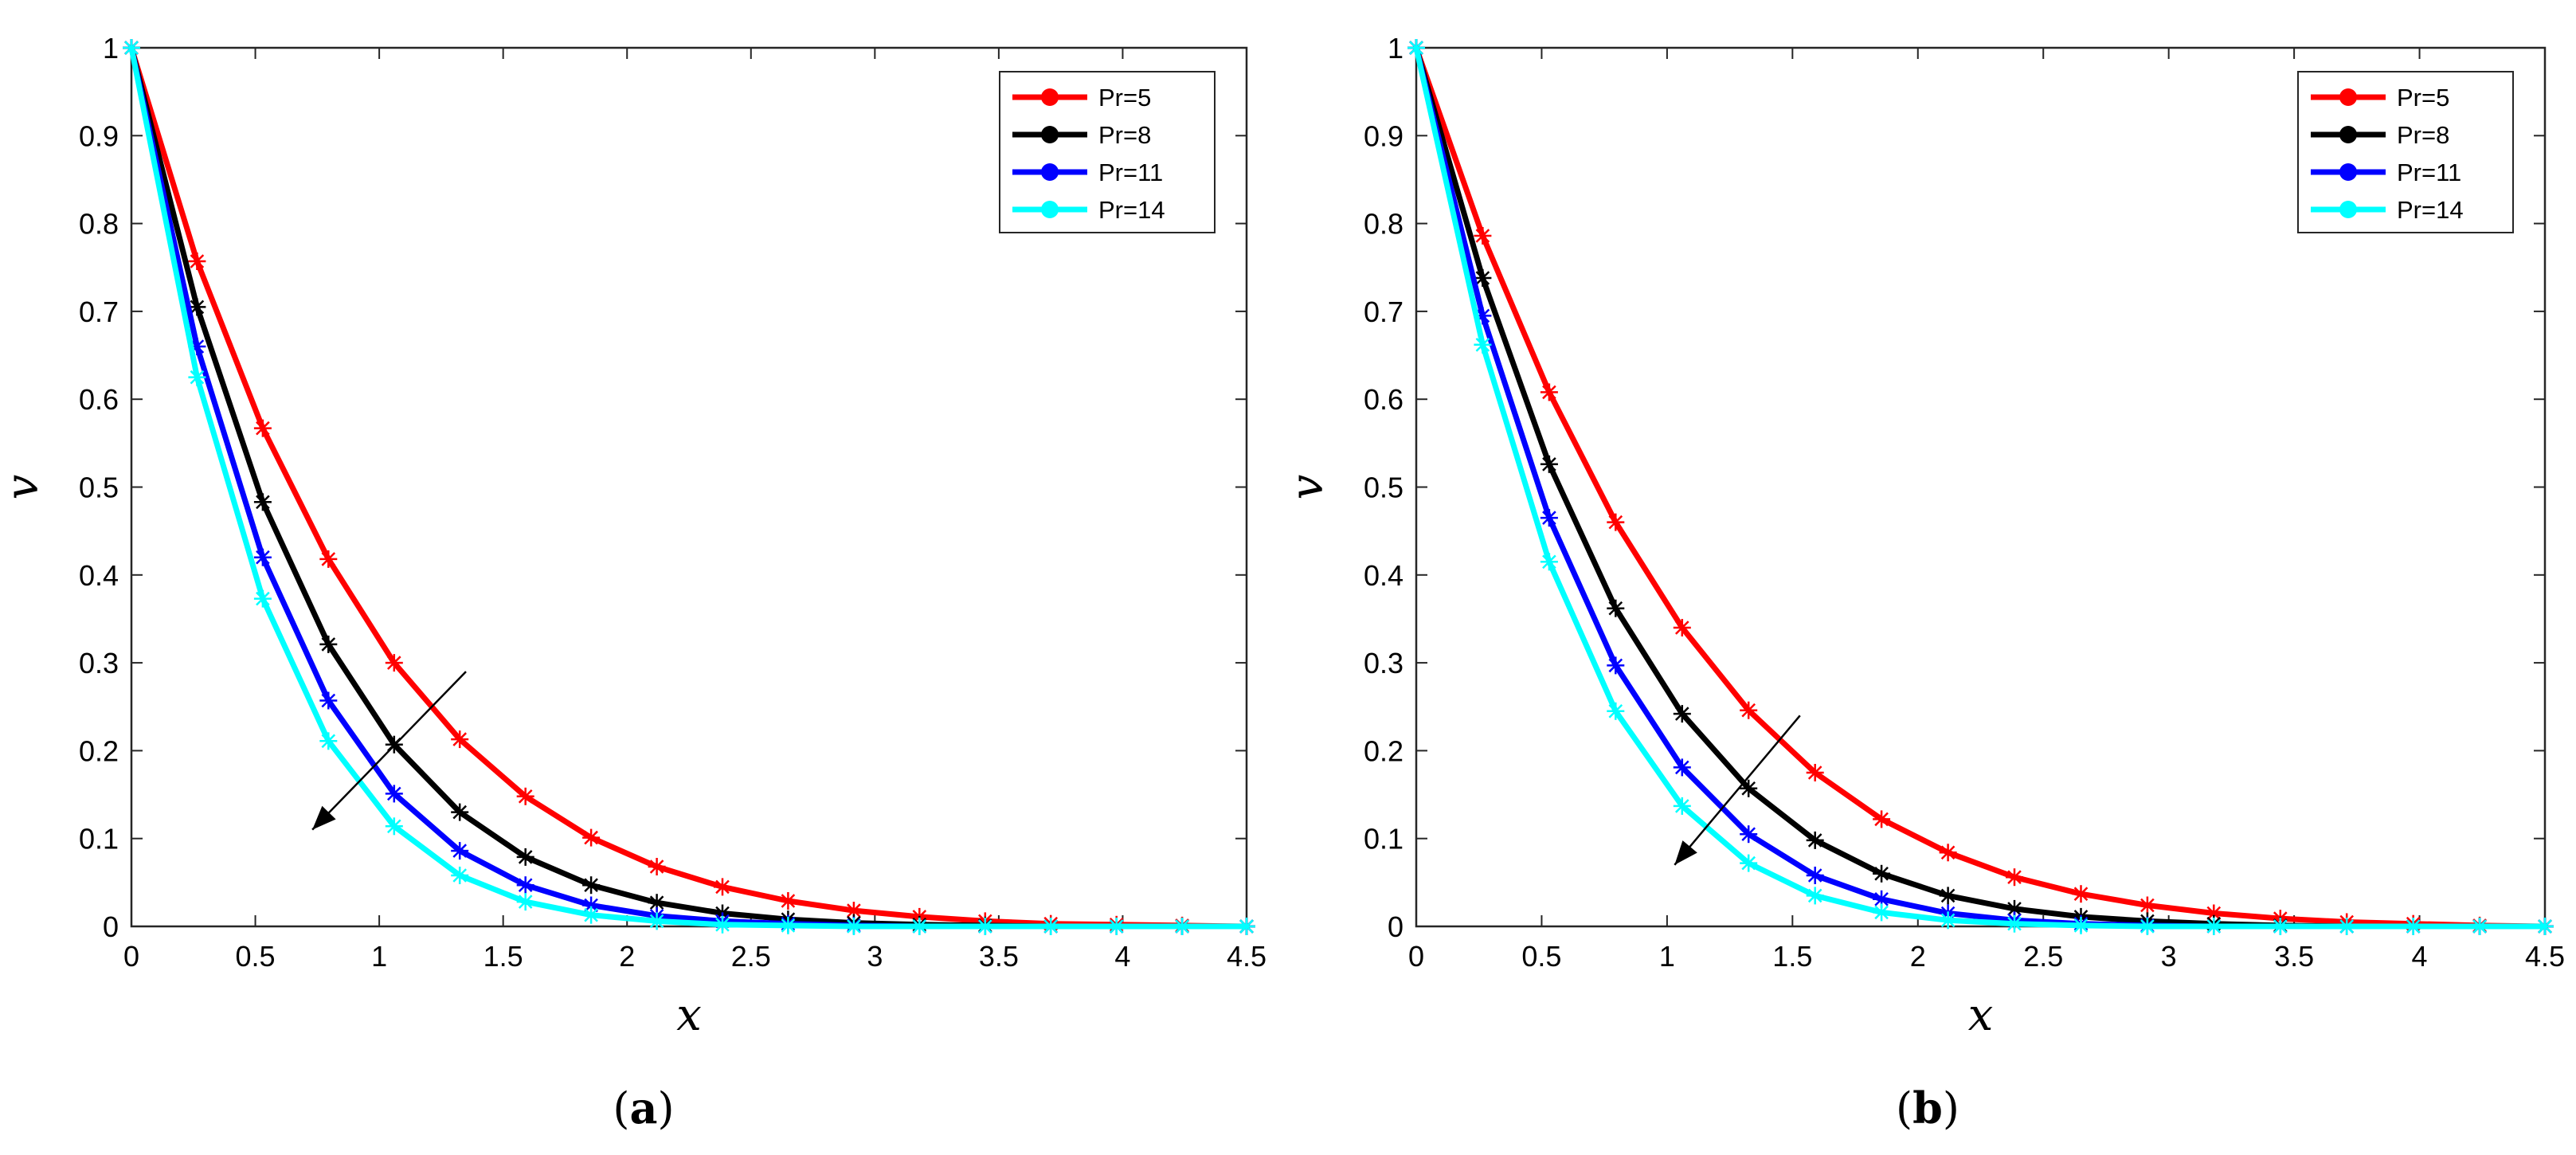 The height and width of the screenshot is (1155, 2576). Describe the element at coordinates (99, 399) in the screenshot. I see `y-tick-label: 0.6` at that location.